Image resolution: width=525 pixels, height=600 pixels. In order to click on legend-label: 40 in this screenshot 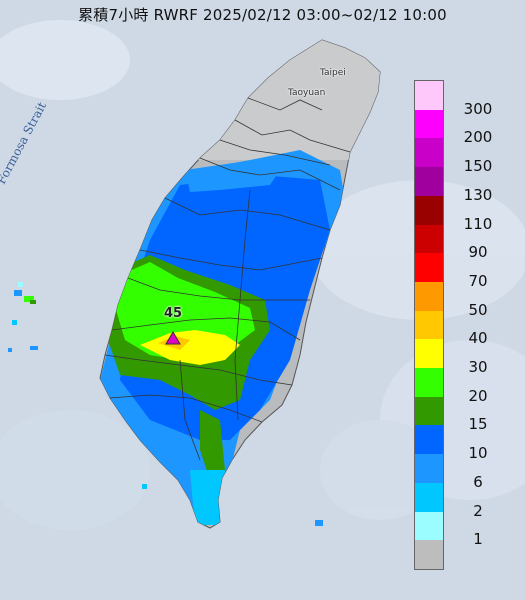, I will do `click(478, 338)`.